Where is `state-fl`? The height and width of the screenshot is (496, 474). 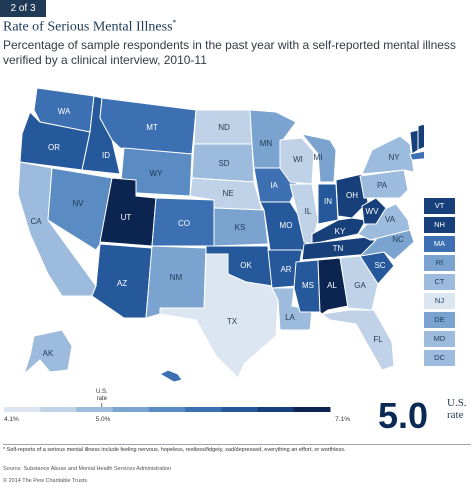
state-fl is located at coordinates (357, 340).